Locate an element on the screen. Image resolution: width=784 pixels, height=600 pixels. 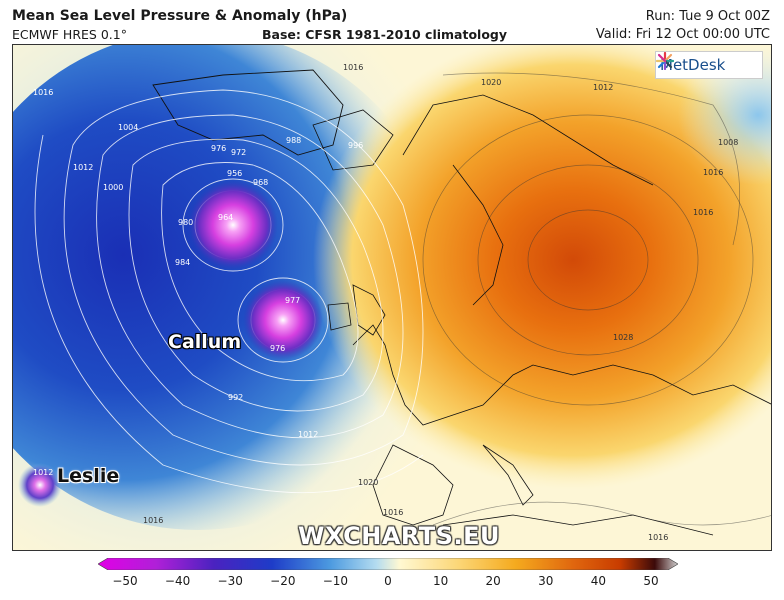
valid-time-label: Valid: Fri 12 Oct 00:00 UTC is located at coordinates (682, 34).